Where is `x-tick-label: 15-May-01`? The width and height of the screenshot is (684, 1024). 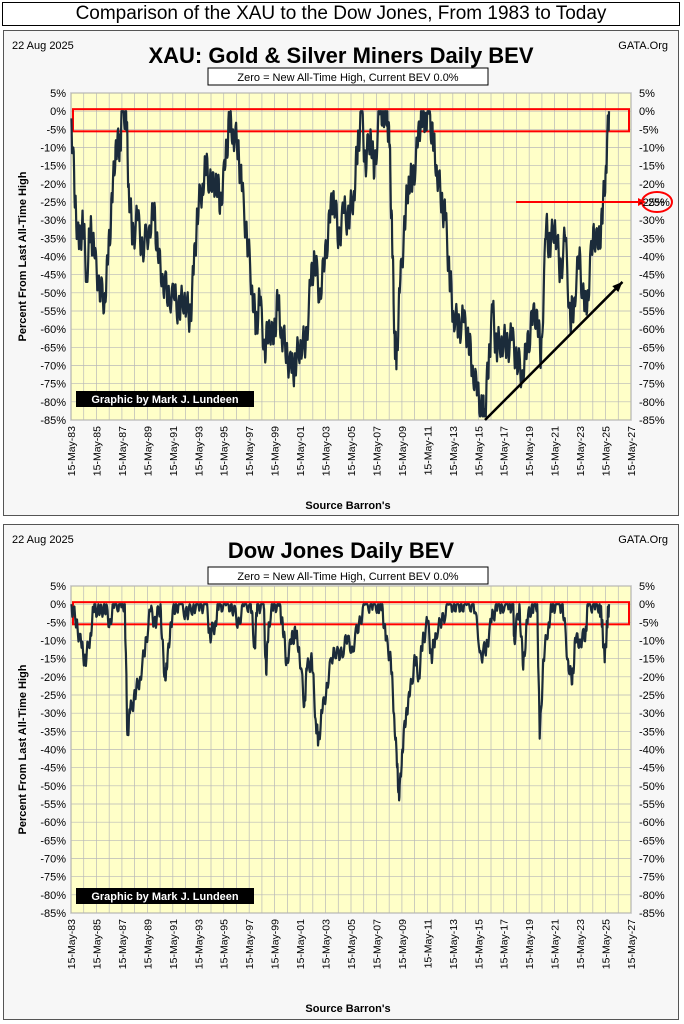 x-tick-label: 15-May-01 is located at coordinates (301, 451).